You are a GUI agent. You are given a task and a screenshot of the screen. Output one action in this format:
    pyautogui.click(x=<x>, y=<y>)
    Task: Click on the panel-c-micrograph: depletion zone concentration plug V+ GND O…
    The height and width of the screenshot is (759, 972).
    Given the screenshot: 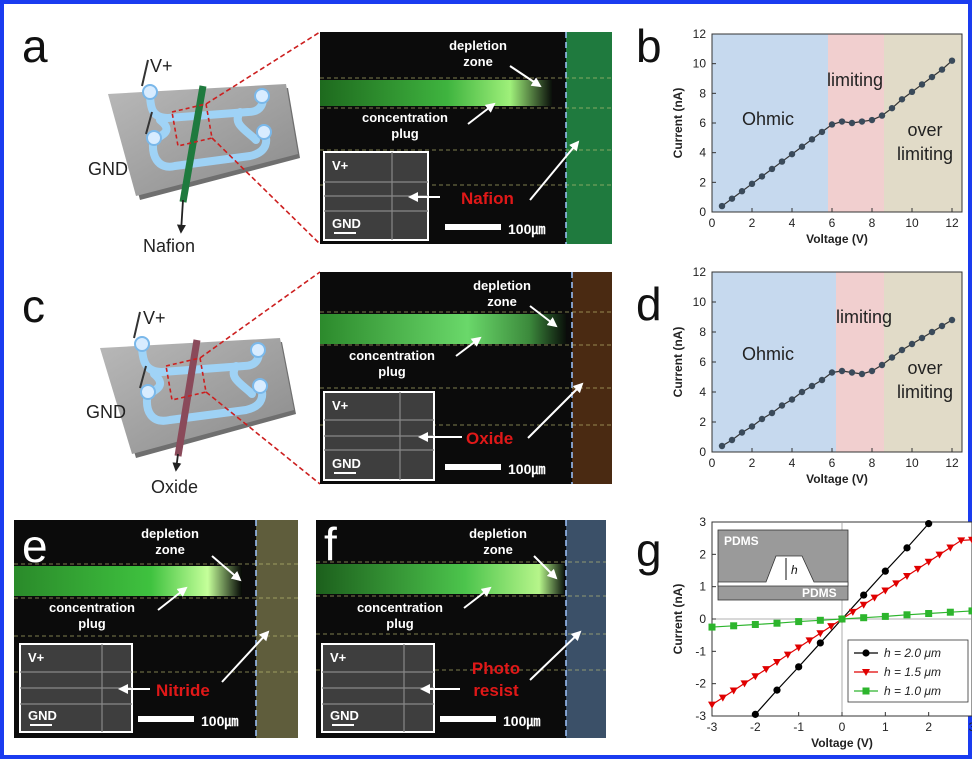 What is the action you would take?
    pyautogui.click(x=466, y=378)
    